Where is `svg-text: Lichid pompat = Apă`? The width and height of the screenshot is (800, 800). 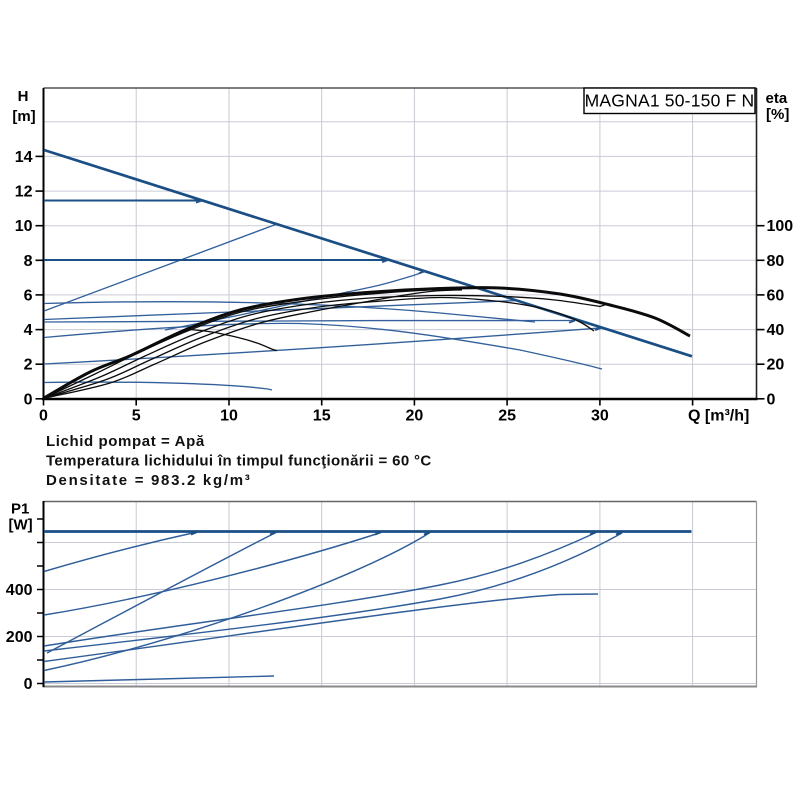
svg-text: Lichid pompat = Apă is located at coordinates (125, 441).